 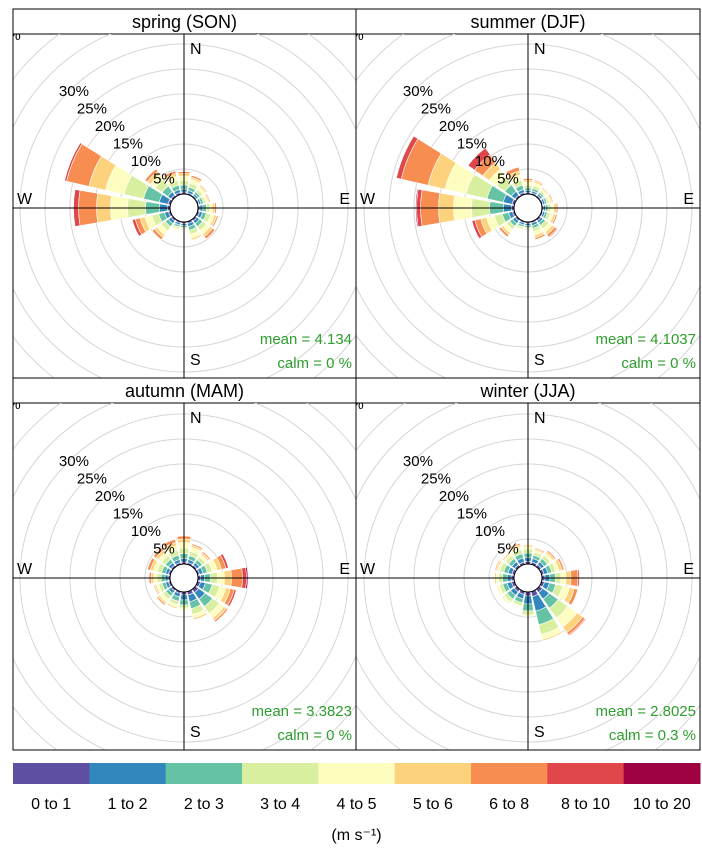 I want to click on mean-label: mean = 3.3823, so click(x=302, y=711).